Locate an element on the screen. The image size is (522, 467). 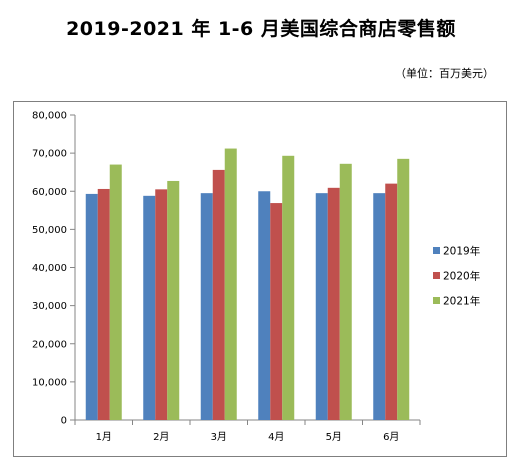
x-tick-label: 4月 is located at coordinates (276, 437).